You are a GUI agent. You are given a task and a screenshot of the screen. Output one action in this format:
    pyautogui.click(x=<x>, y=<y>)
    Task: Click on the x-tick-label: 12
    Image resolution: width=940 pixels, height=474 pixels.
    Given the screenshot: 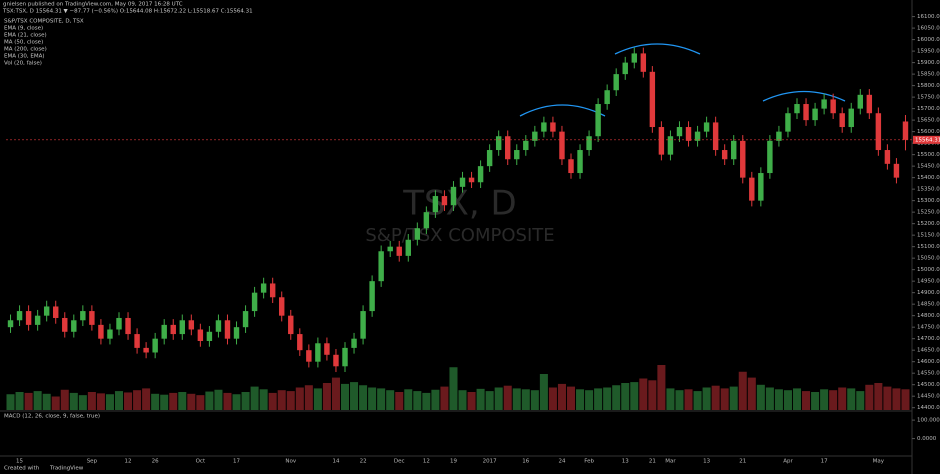 What is the action you would take?
    pyautogui.click(x=128, y=462)
    